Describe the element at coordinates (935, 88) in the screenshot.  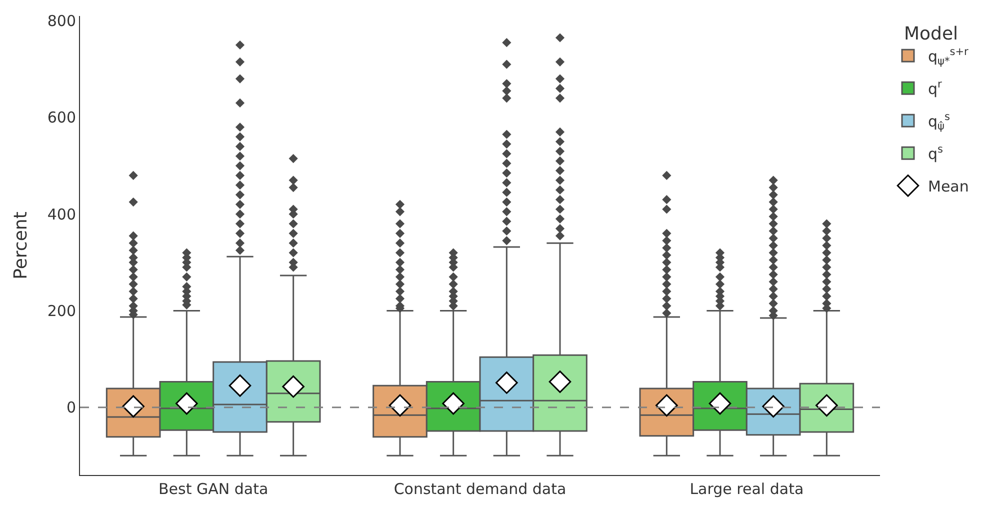
I see `legend-label: q$^{r}$` at that location.